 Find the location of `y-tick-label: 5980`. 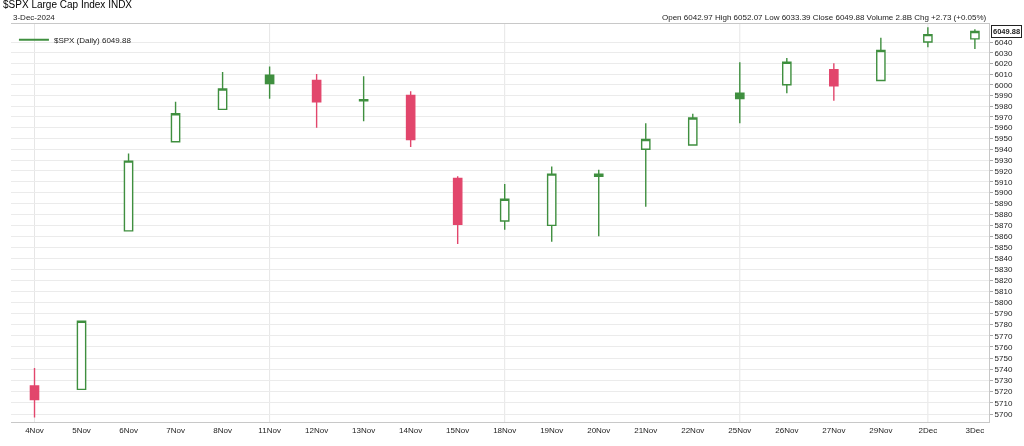

y-tick-label: 5980 is located at coordinates (1003, 106).